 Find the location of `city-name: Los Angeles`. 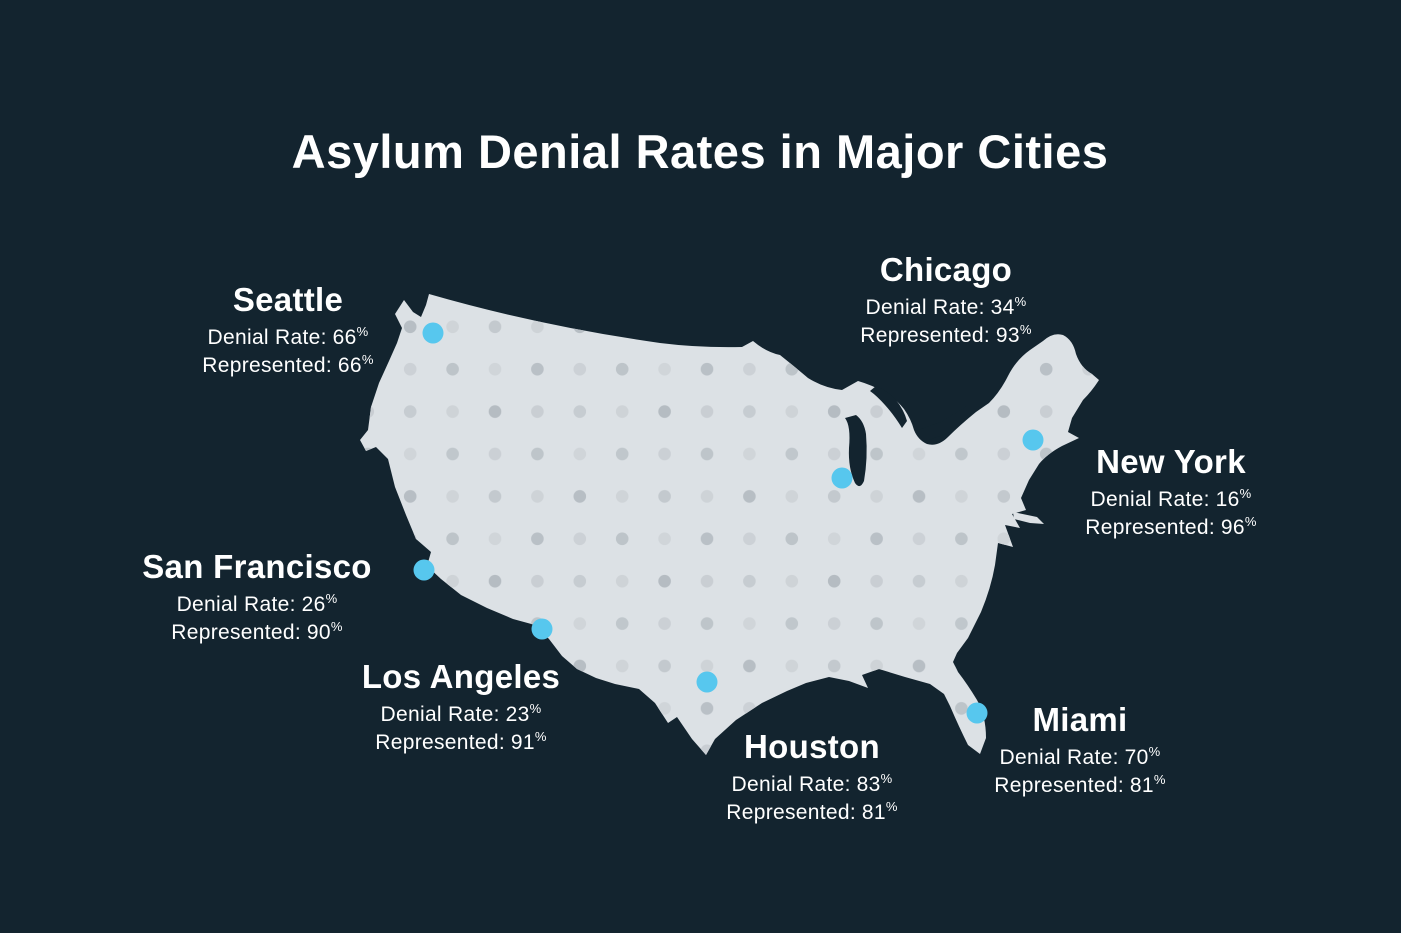

city-name: Los Angeles is located at coordinates (461, 676).